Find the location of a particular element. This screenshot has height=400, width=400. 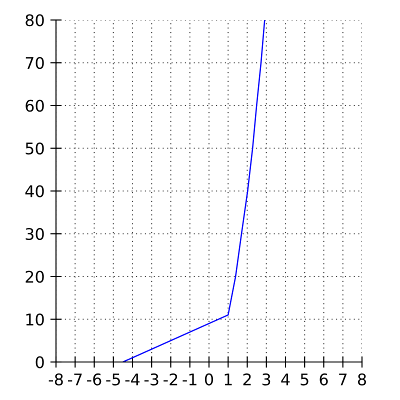

x-tick-label: 6 is located at coordinates (324, 379).